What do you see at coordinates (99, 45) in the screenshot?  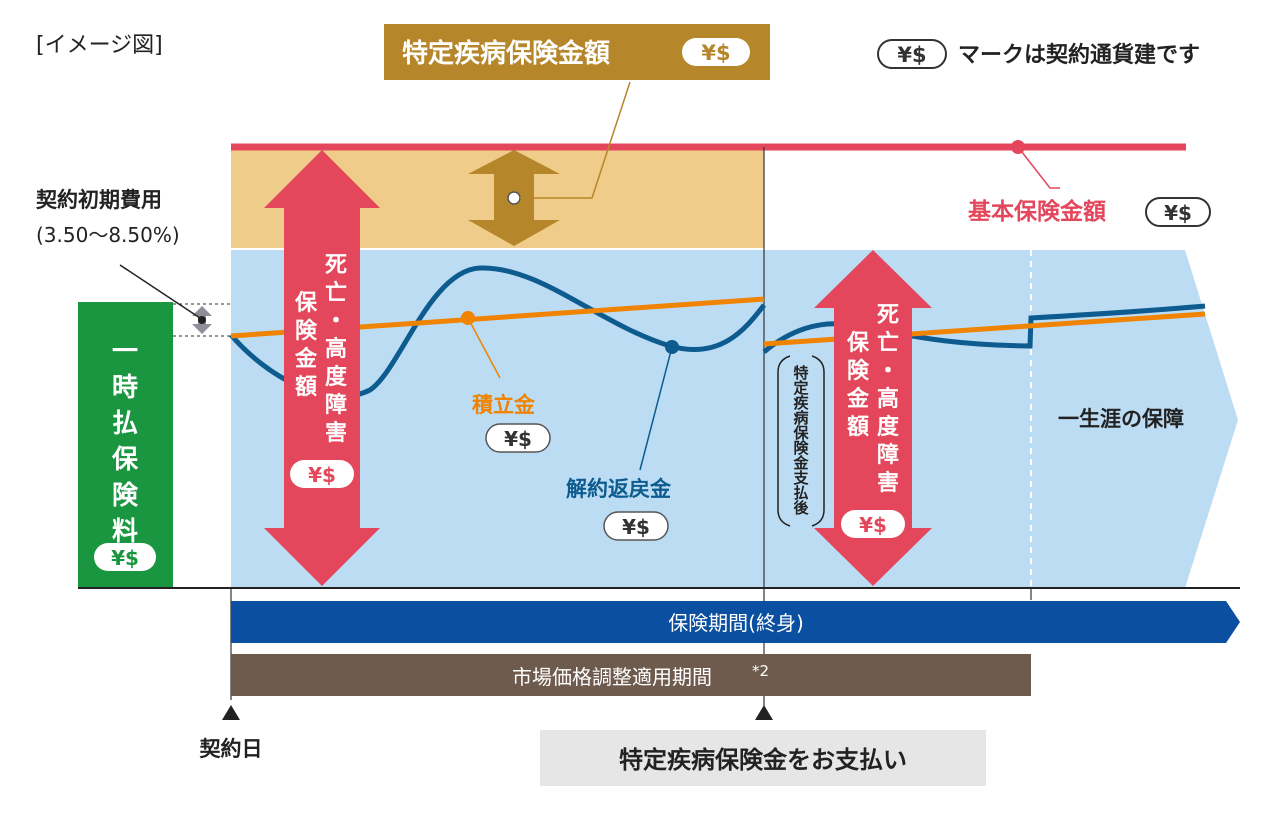 I see `image-label: [イメージ図]` at bounding box center [99, 45].